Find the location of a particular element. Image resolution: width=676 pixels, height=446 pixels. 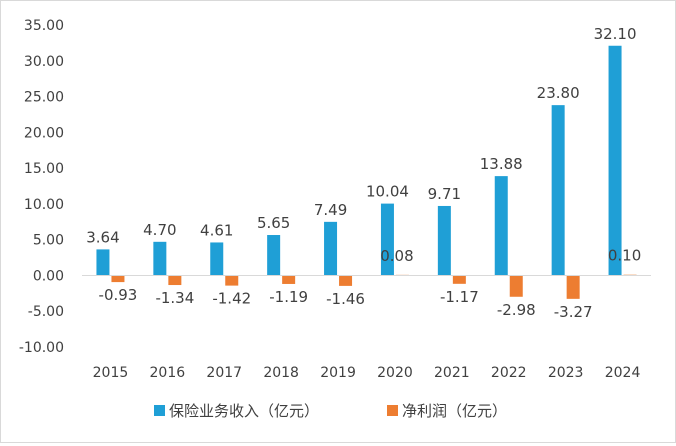

legend: 保险业务收入（亿元） 净利润（亿元） is located at coordinates (330, 411).